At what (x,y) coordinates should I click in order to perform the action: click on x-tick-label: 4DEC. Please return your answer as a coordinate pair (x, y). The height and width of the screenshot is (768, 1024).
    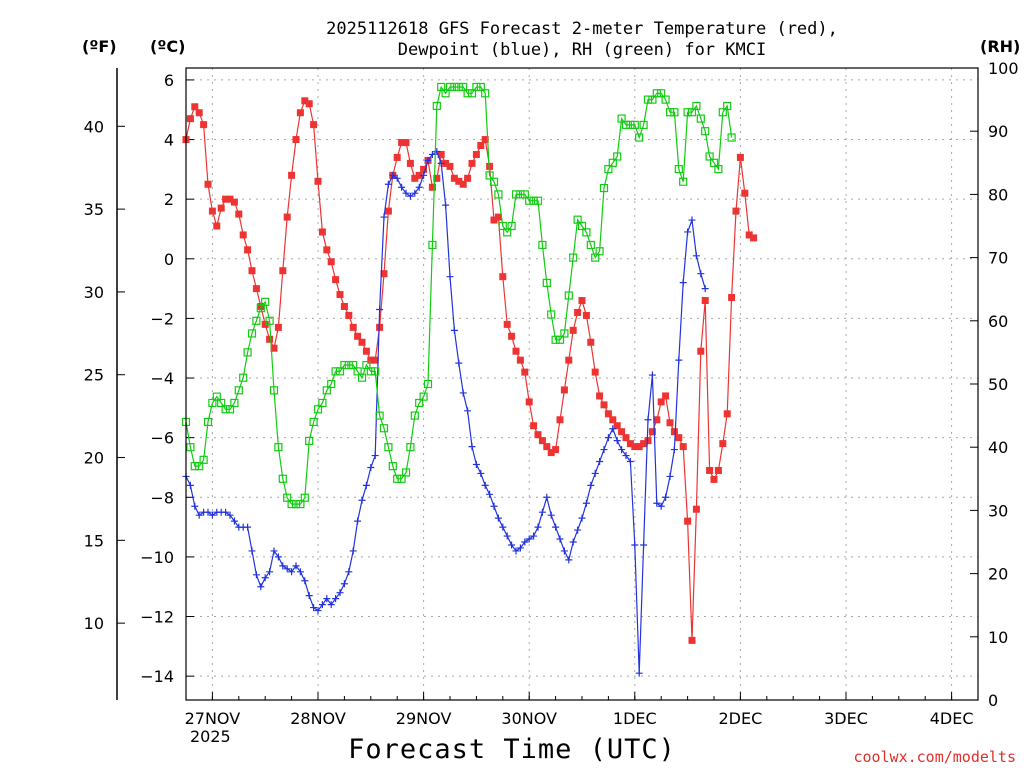
    Looking at the image, I should click on (952, 718).